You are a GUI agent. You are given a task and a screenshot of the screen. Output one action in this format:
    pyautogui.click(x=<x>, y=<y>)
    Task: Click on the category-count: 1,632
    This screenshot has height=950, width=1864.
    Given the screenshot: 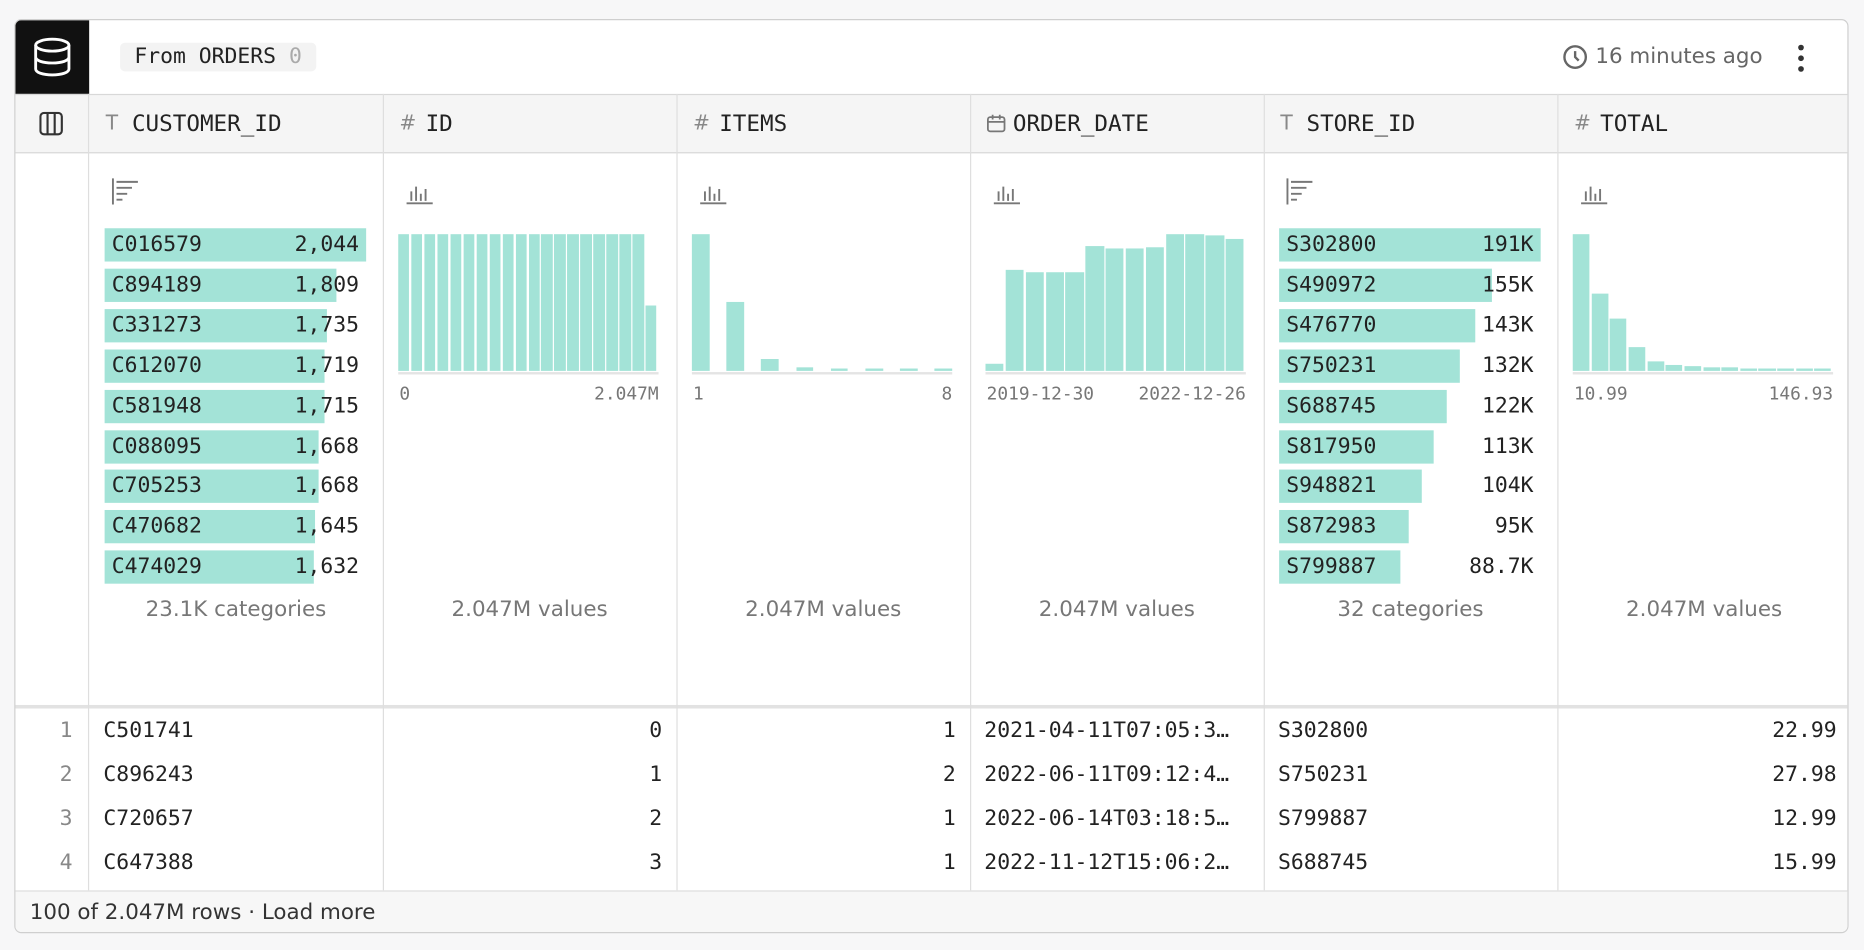 What is the action you would take?
    pyautogui.click(x=327, y=567)
    